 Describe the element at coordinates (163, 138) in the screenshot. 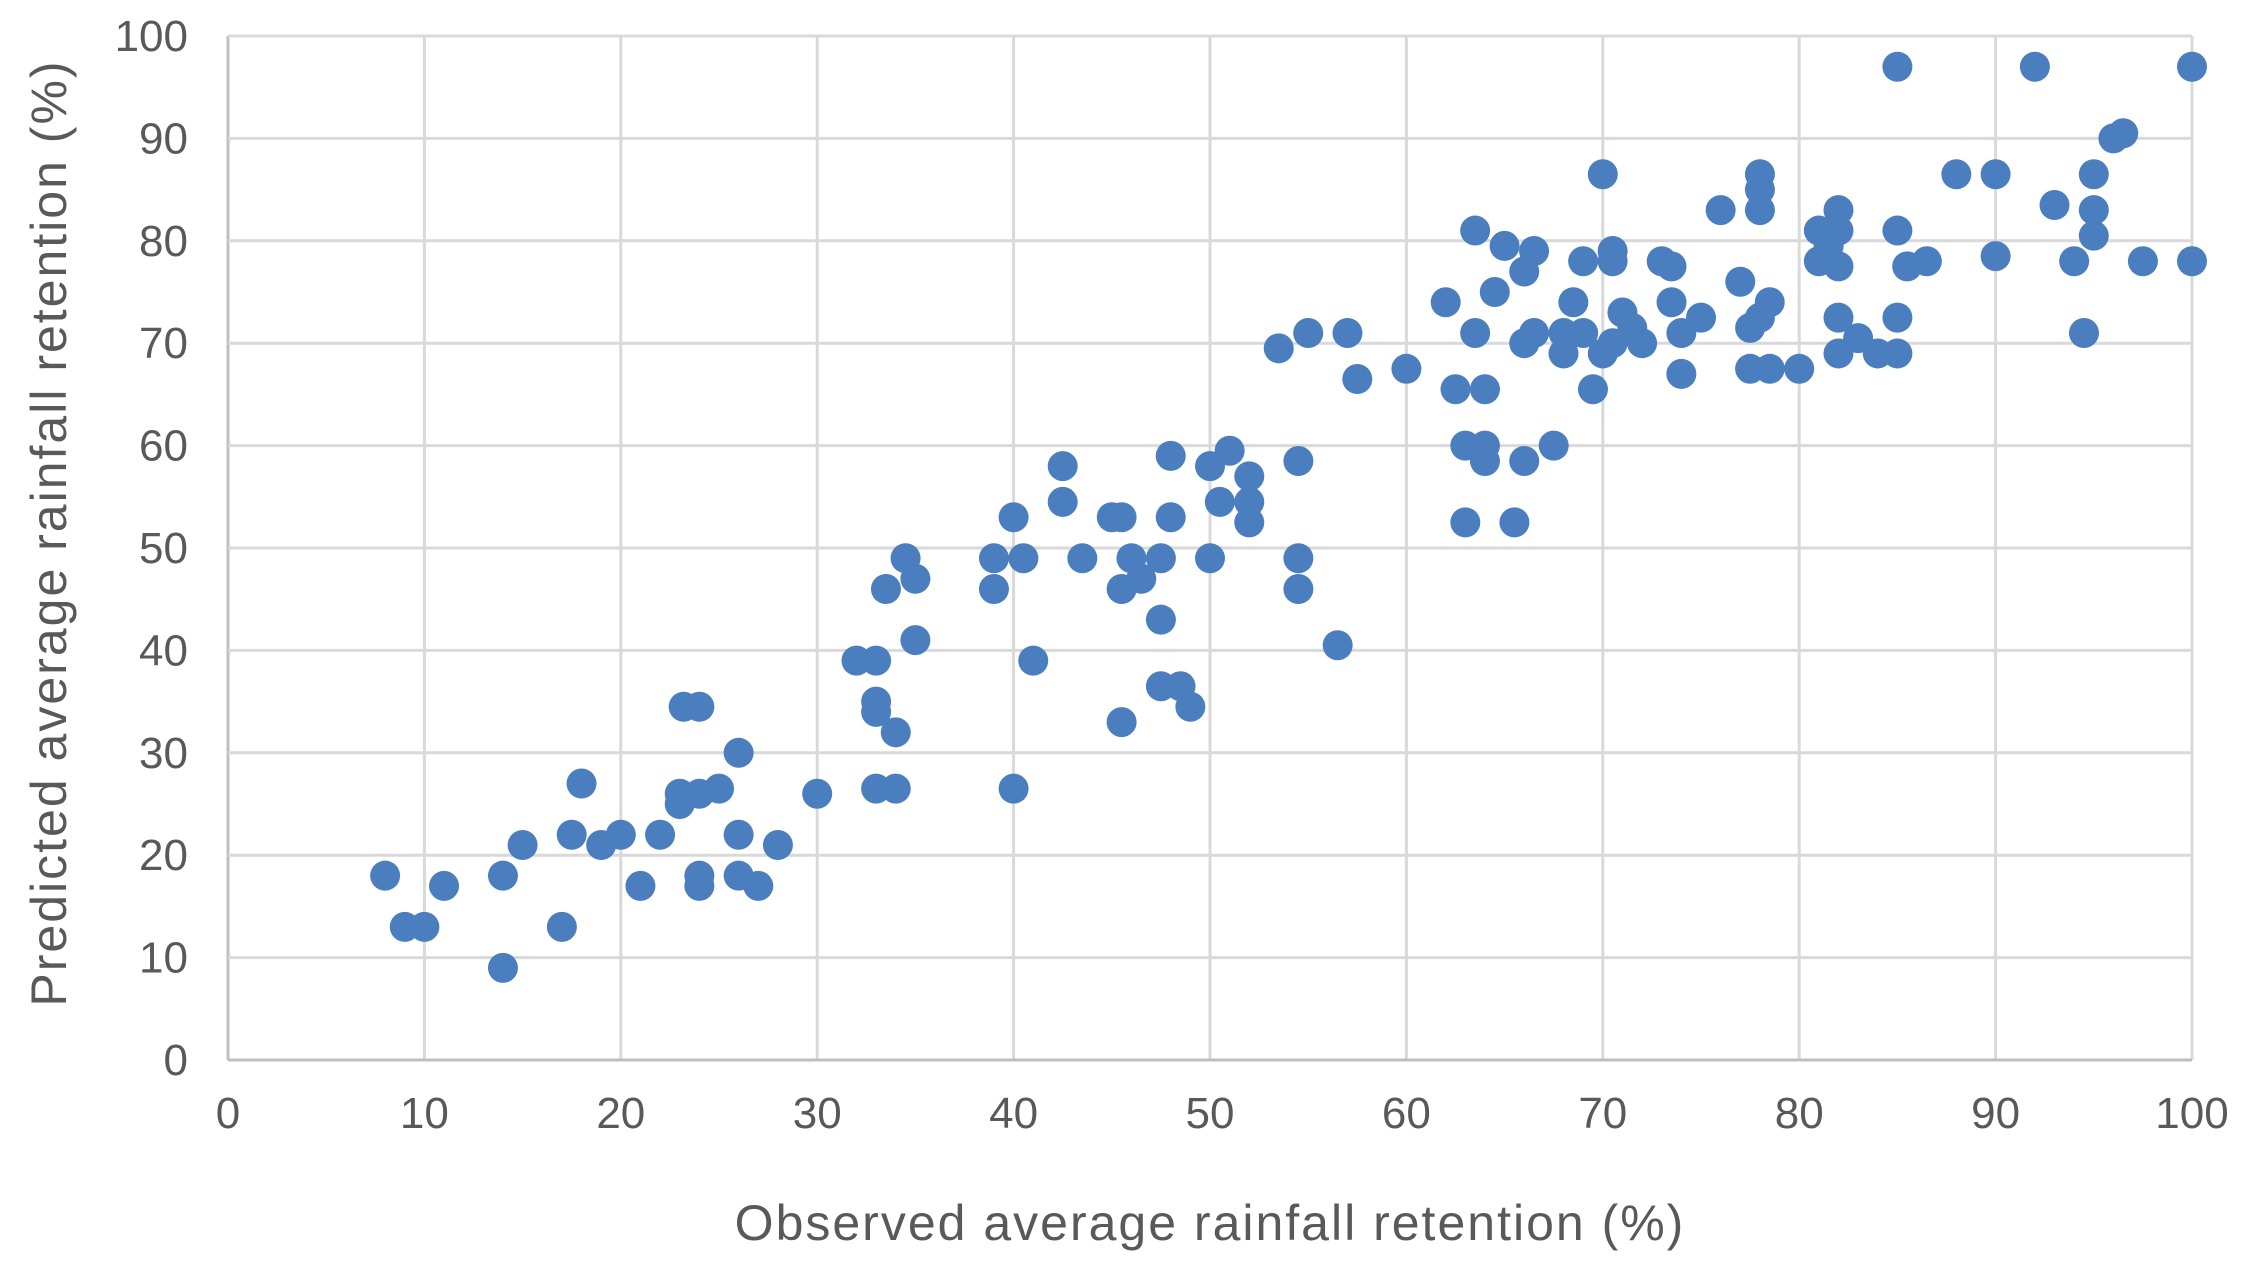

I see `y-tick-label: 90` at that location.